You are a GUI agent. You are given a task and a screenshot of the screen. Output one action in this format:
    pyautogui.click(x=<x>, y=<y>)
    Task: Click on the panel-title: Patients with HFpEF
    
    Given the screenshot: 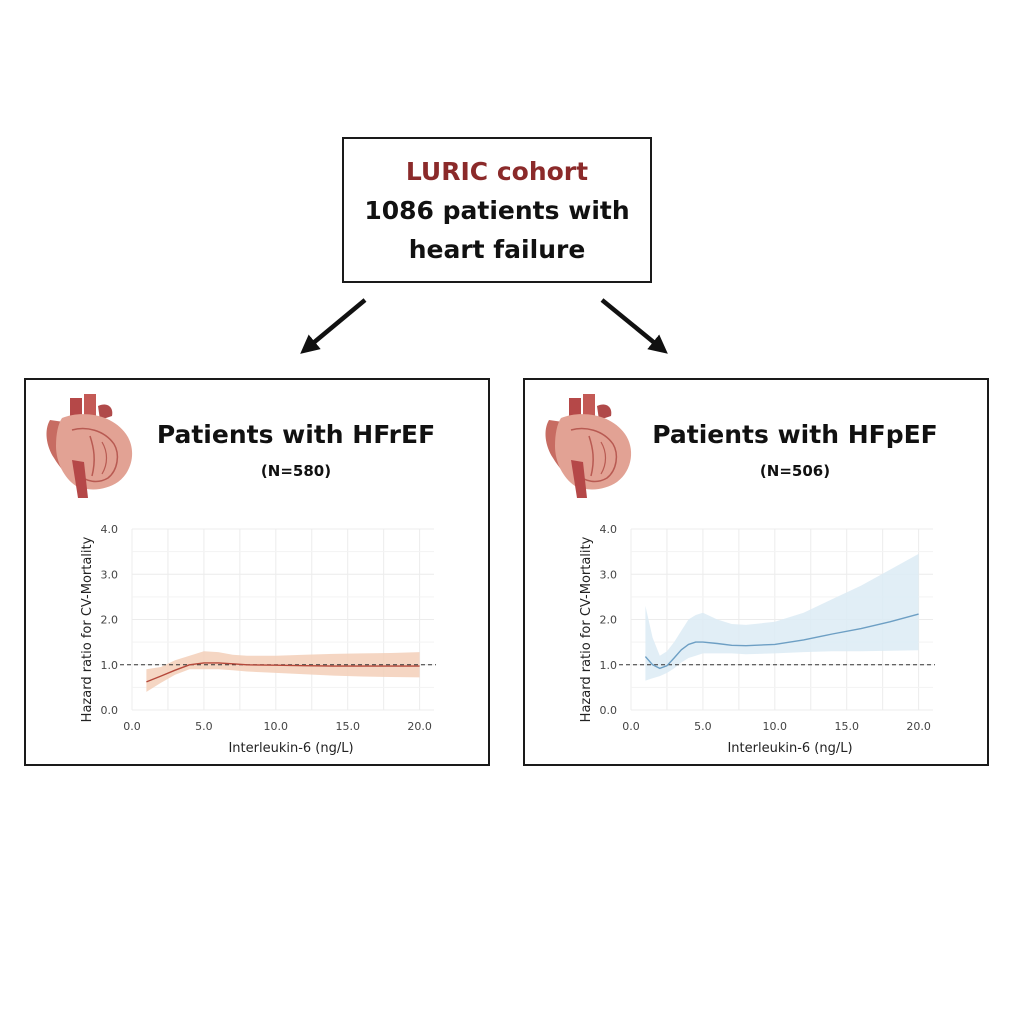 What is the action you would take?
    pyautogui.click(x=795, y=434)
    